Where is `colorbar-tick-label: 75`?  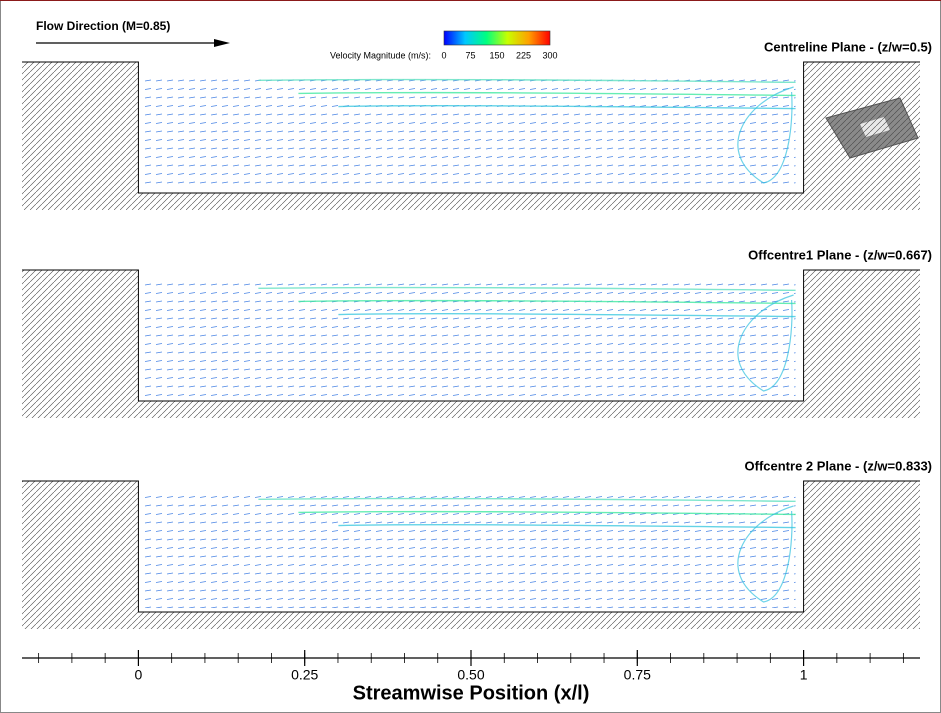
colorbar-tick-label: 75 is located at coordinates (470, 55).